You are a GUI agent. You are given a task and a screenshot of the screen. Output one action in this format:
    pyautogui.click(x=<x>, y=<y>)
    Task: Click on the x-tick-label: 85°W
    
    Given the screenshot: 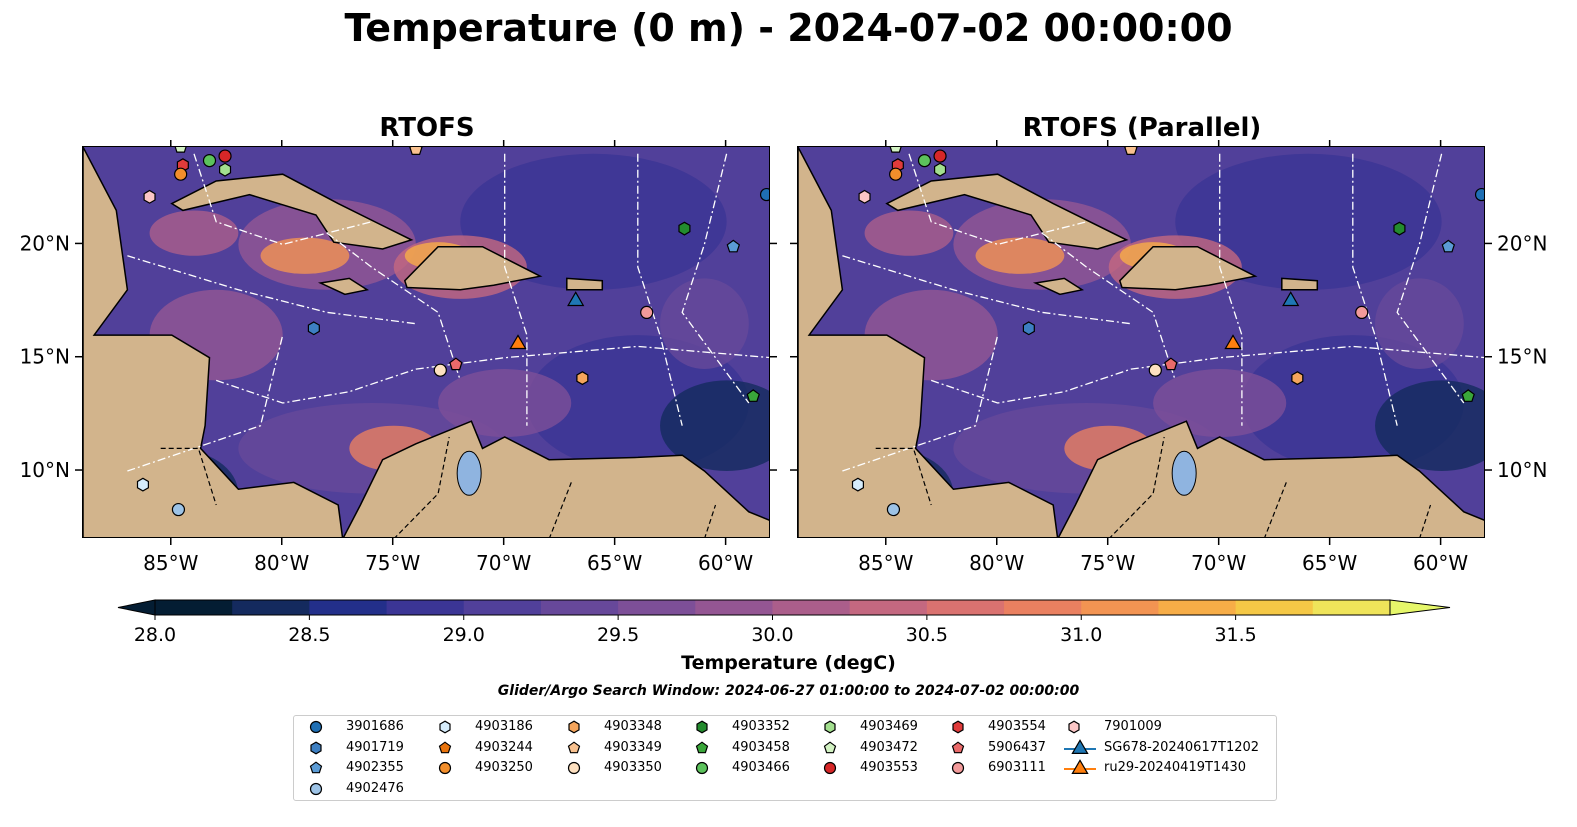 What is the action you would take?
    pyautogui.click(x=885, y=563)
    